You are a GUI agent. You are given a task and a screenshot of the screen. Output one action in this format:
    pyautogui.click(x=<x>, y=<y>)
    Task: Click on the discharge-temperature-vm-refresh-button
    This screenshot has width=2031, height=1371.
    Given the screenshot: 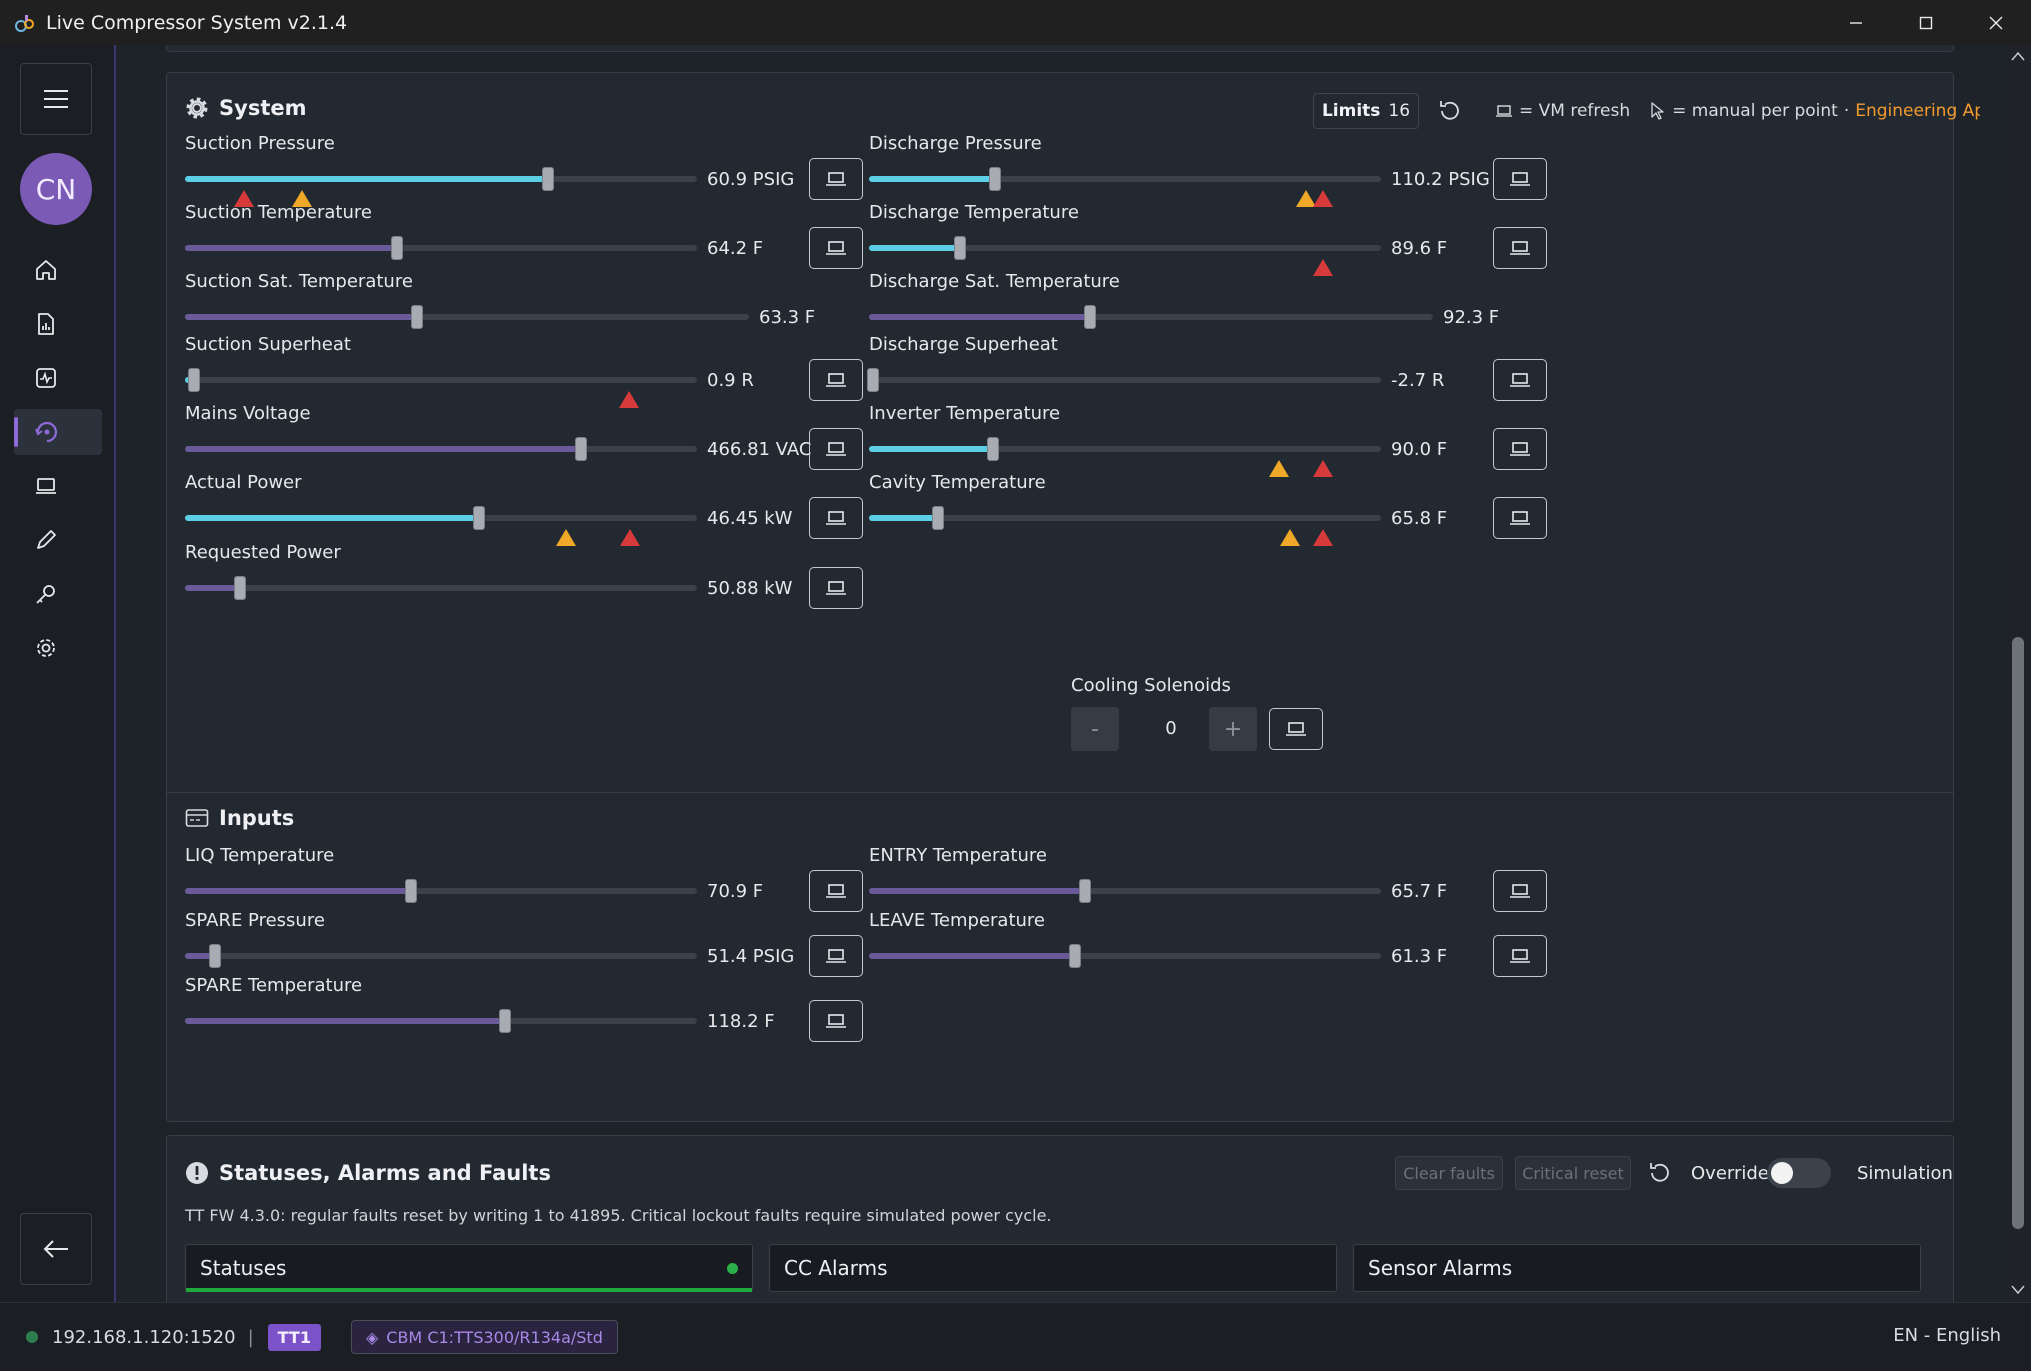 What is the action you would take?
    pyautogui.click(x=1520, y=248)
    